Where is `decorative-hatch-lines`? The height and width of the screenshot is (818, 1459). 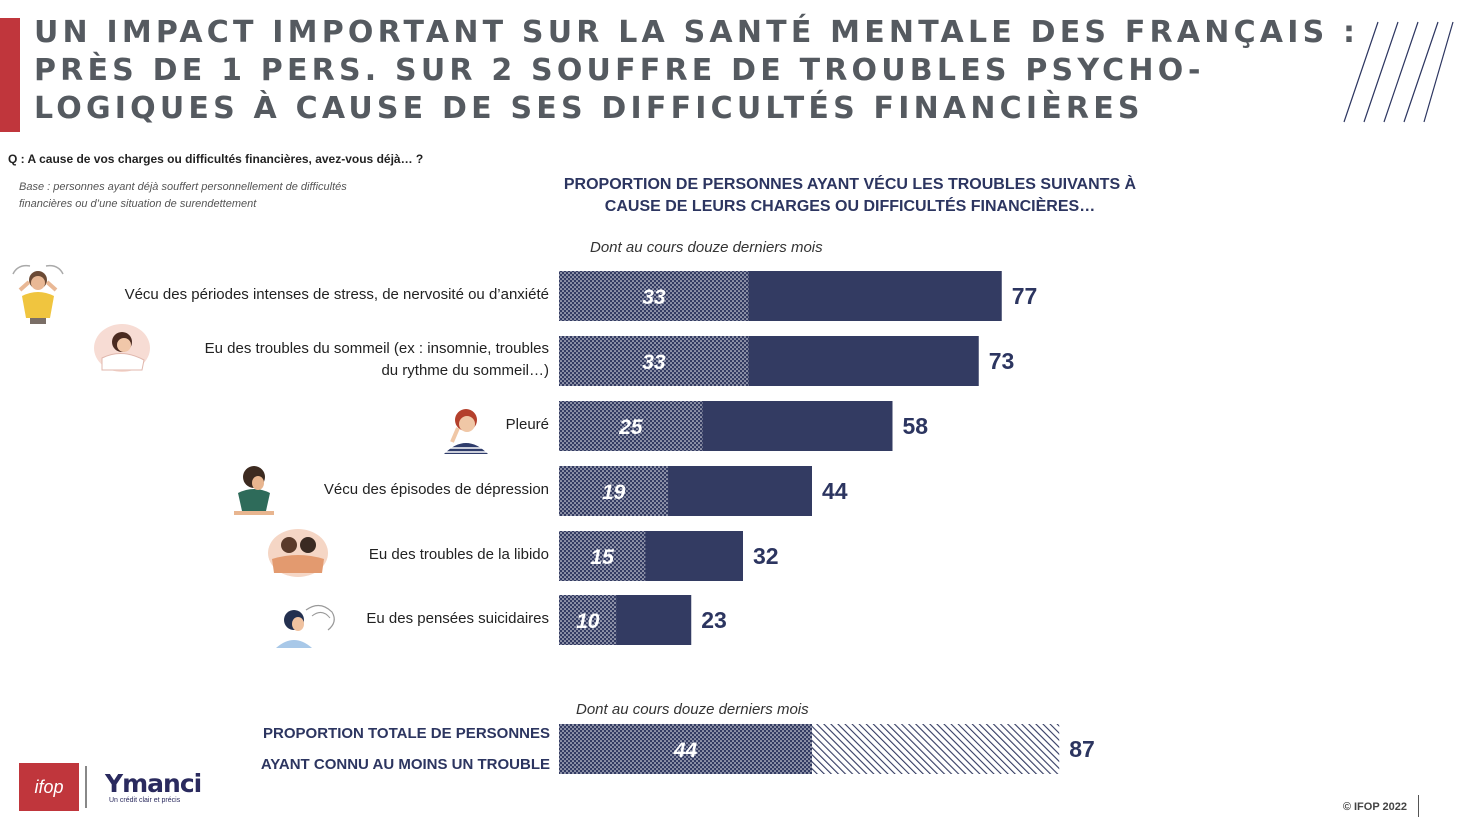
decorative-hatch-lines is located at coordinates (1398, 72).